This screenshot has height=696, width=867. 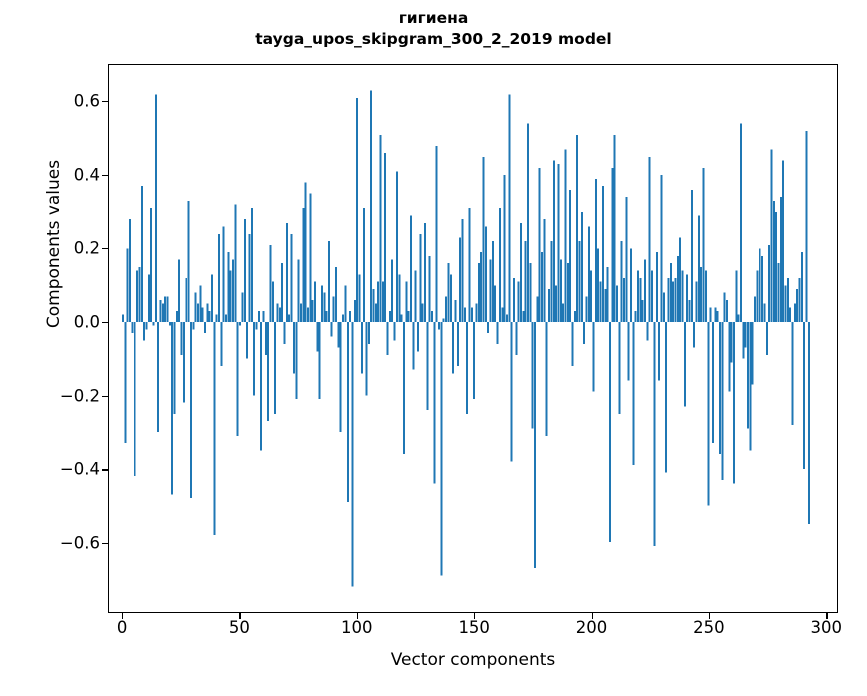 I want to click on x-tick-label: 200, so click(x=591, y=627).